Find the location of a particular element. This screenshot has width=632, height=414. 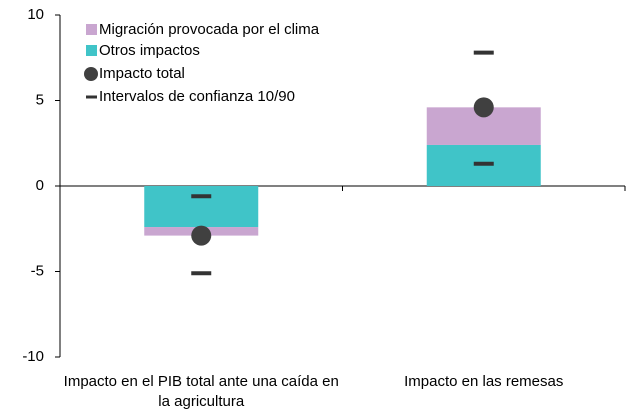

y-tick-label: 10 is located at coordinates (35, 14).